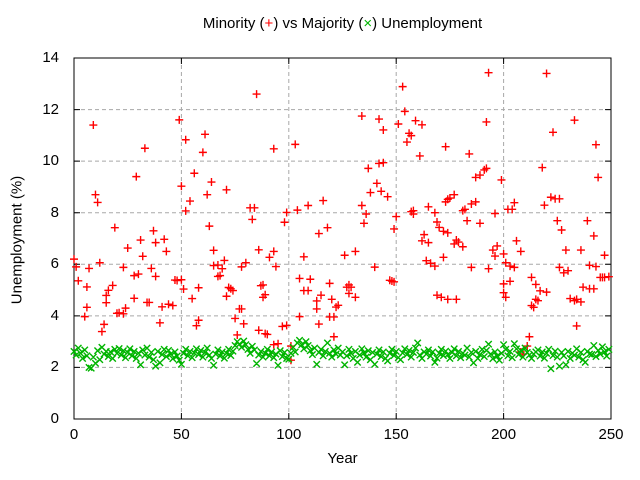 This screenshot has width=640, height=480. What do you see at coordinates (427, 23) in the screenshot?
I see `title-text-post: ) Unemployment` at bounding box center [427, 23].